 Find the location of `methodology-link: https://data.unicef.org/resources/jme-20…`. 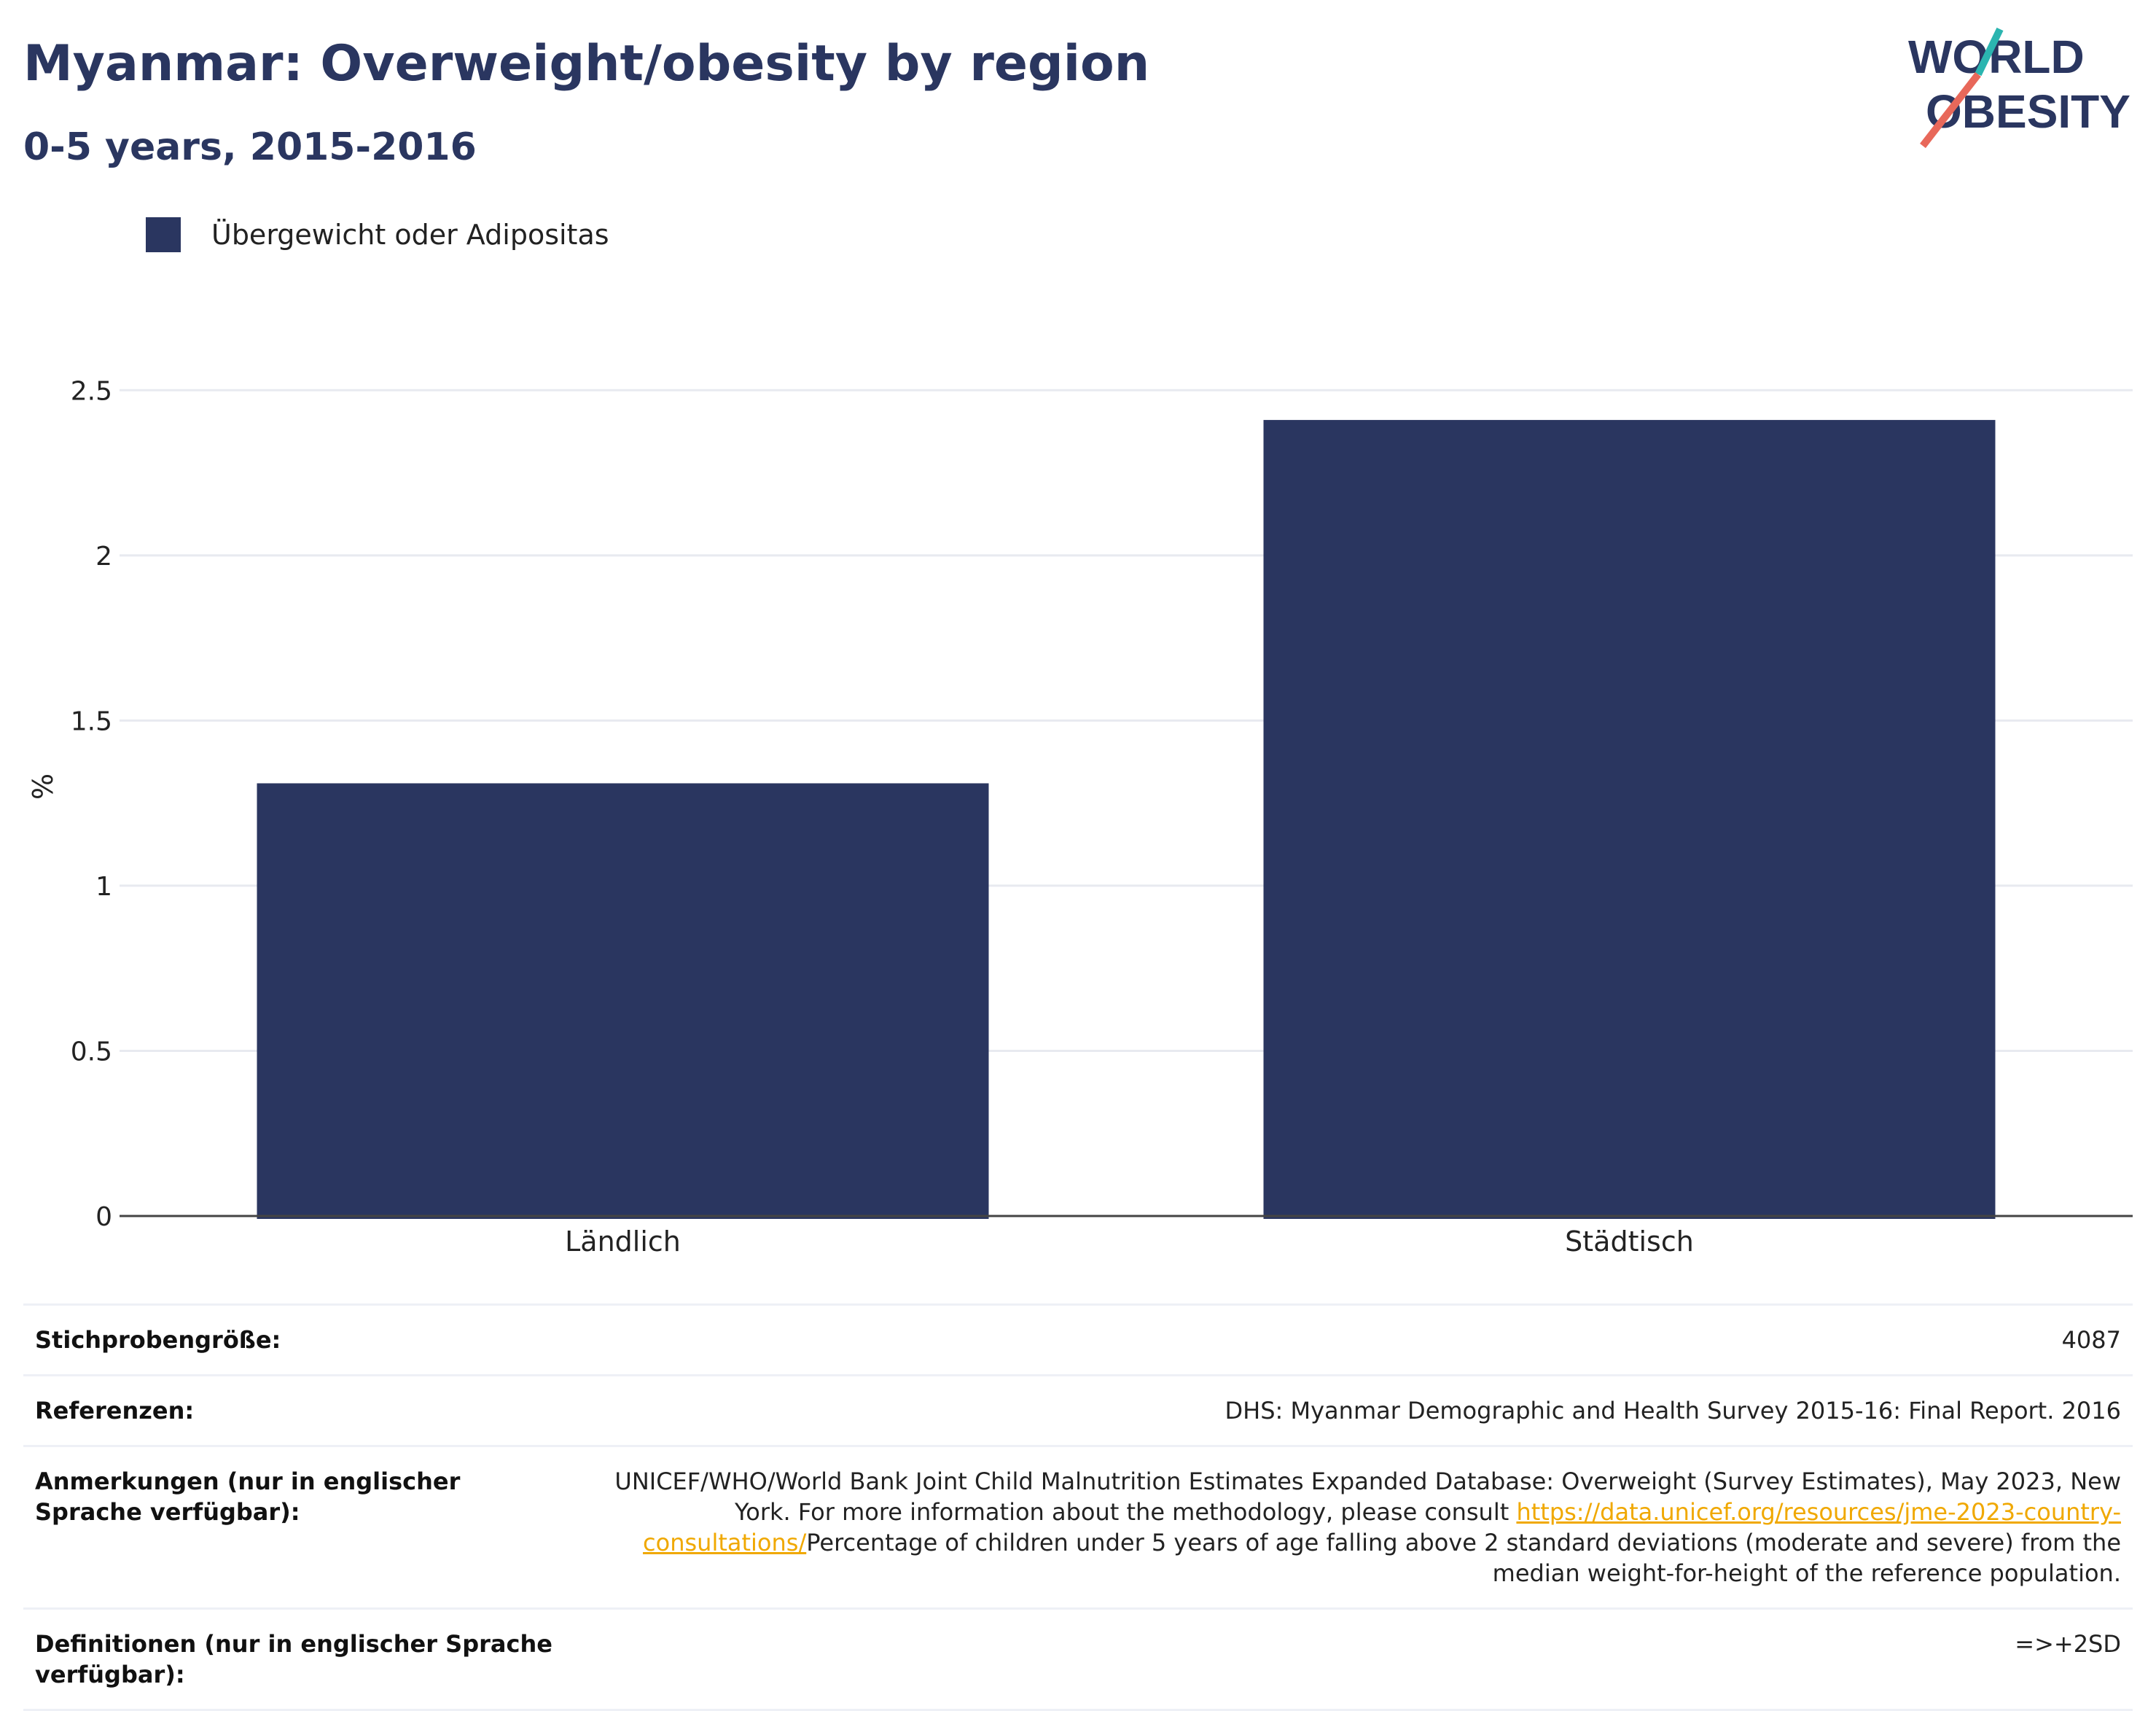

methodology-link: https://data.unicef.org/resources/jme-20… is located at coordinates (1382, 1527).